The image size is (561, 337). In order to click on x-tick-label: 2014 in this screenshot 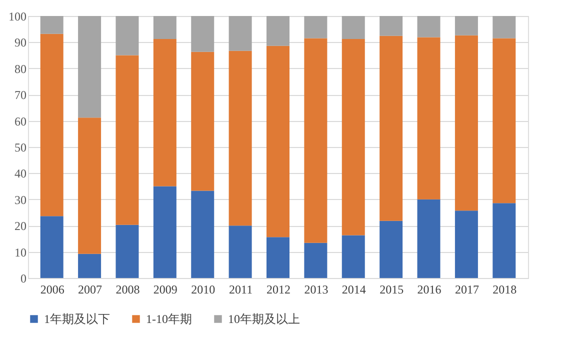, I will do `click(354, 289)`.